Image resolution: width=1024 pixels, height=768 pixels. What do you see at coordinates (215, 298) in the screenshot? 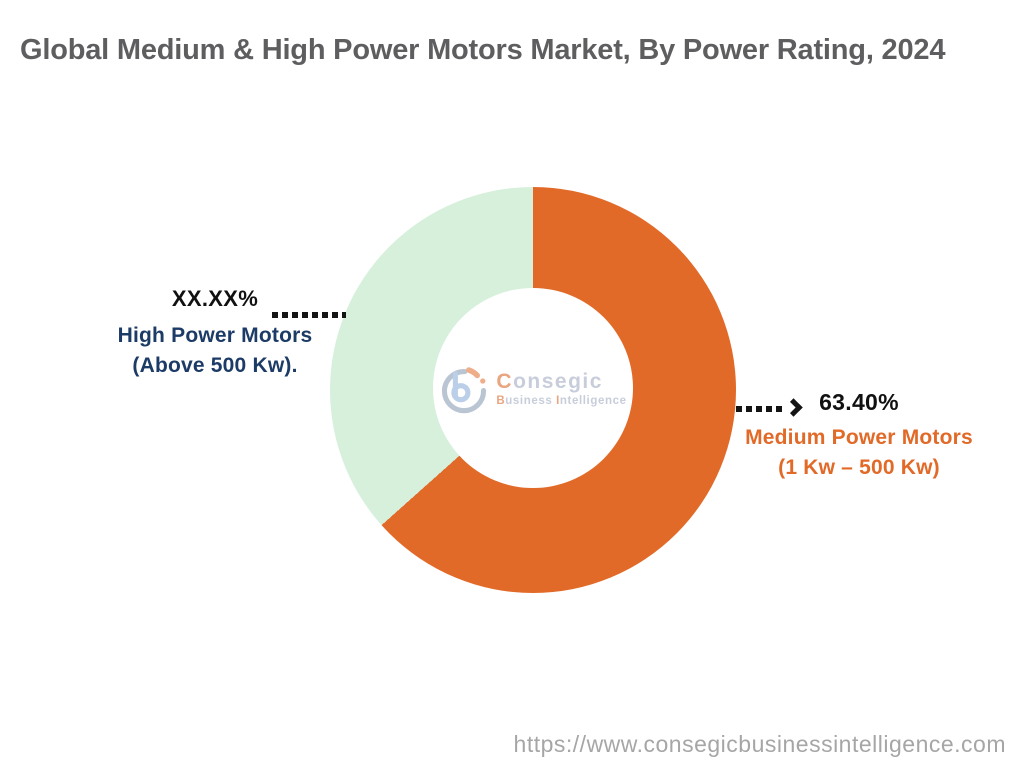
I see `high-power-value-label: XX.XX%` at bounding box center [215, 298].